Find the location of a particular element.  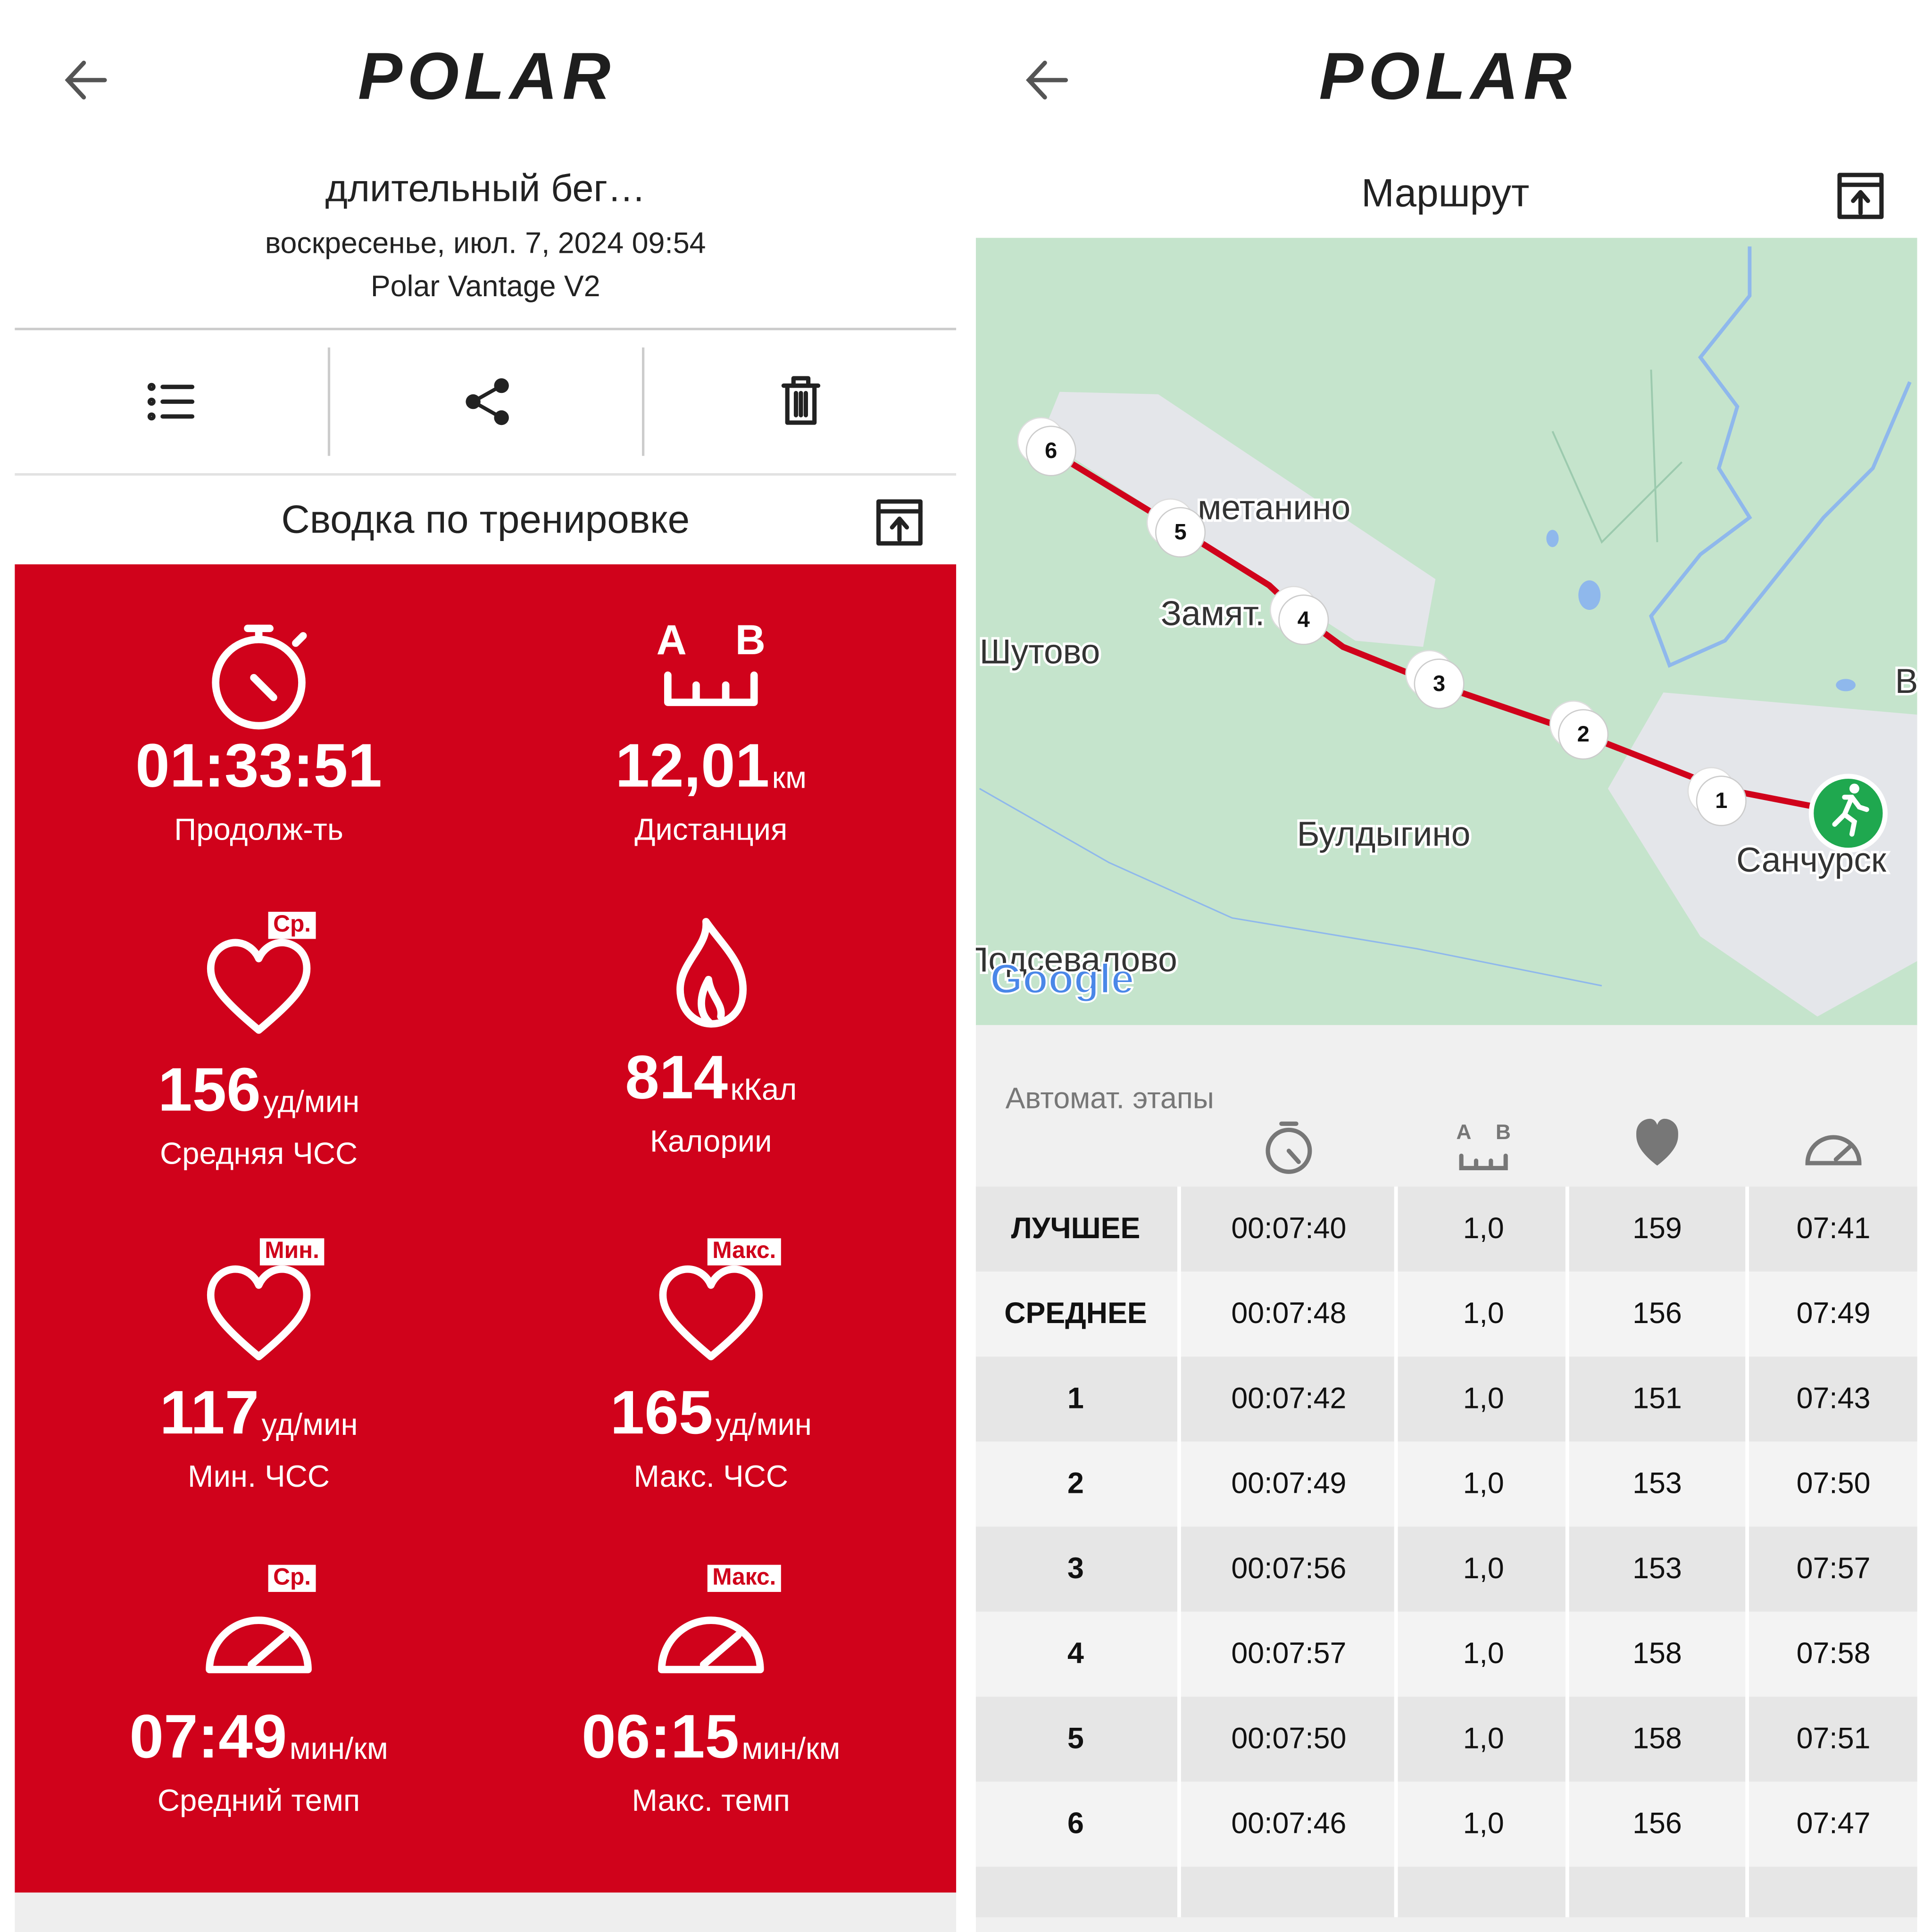

summary-title: Сводка по тренировке is located at coordinates (485, 519).